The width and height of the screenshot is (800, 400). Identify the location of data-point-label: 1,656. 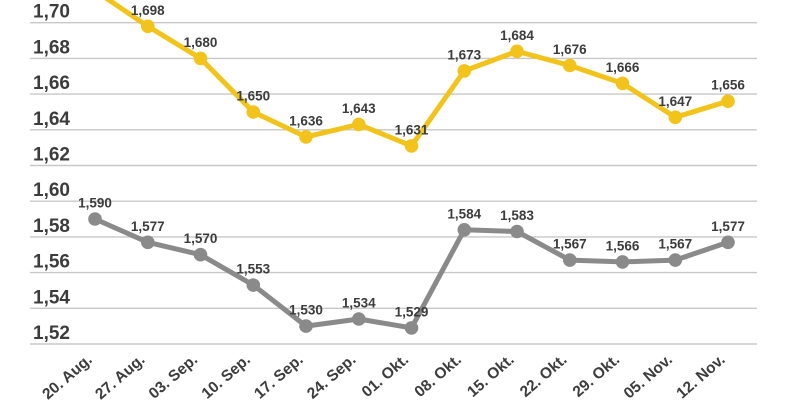
(728, 85).